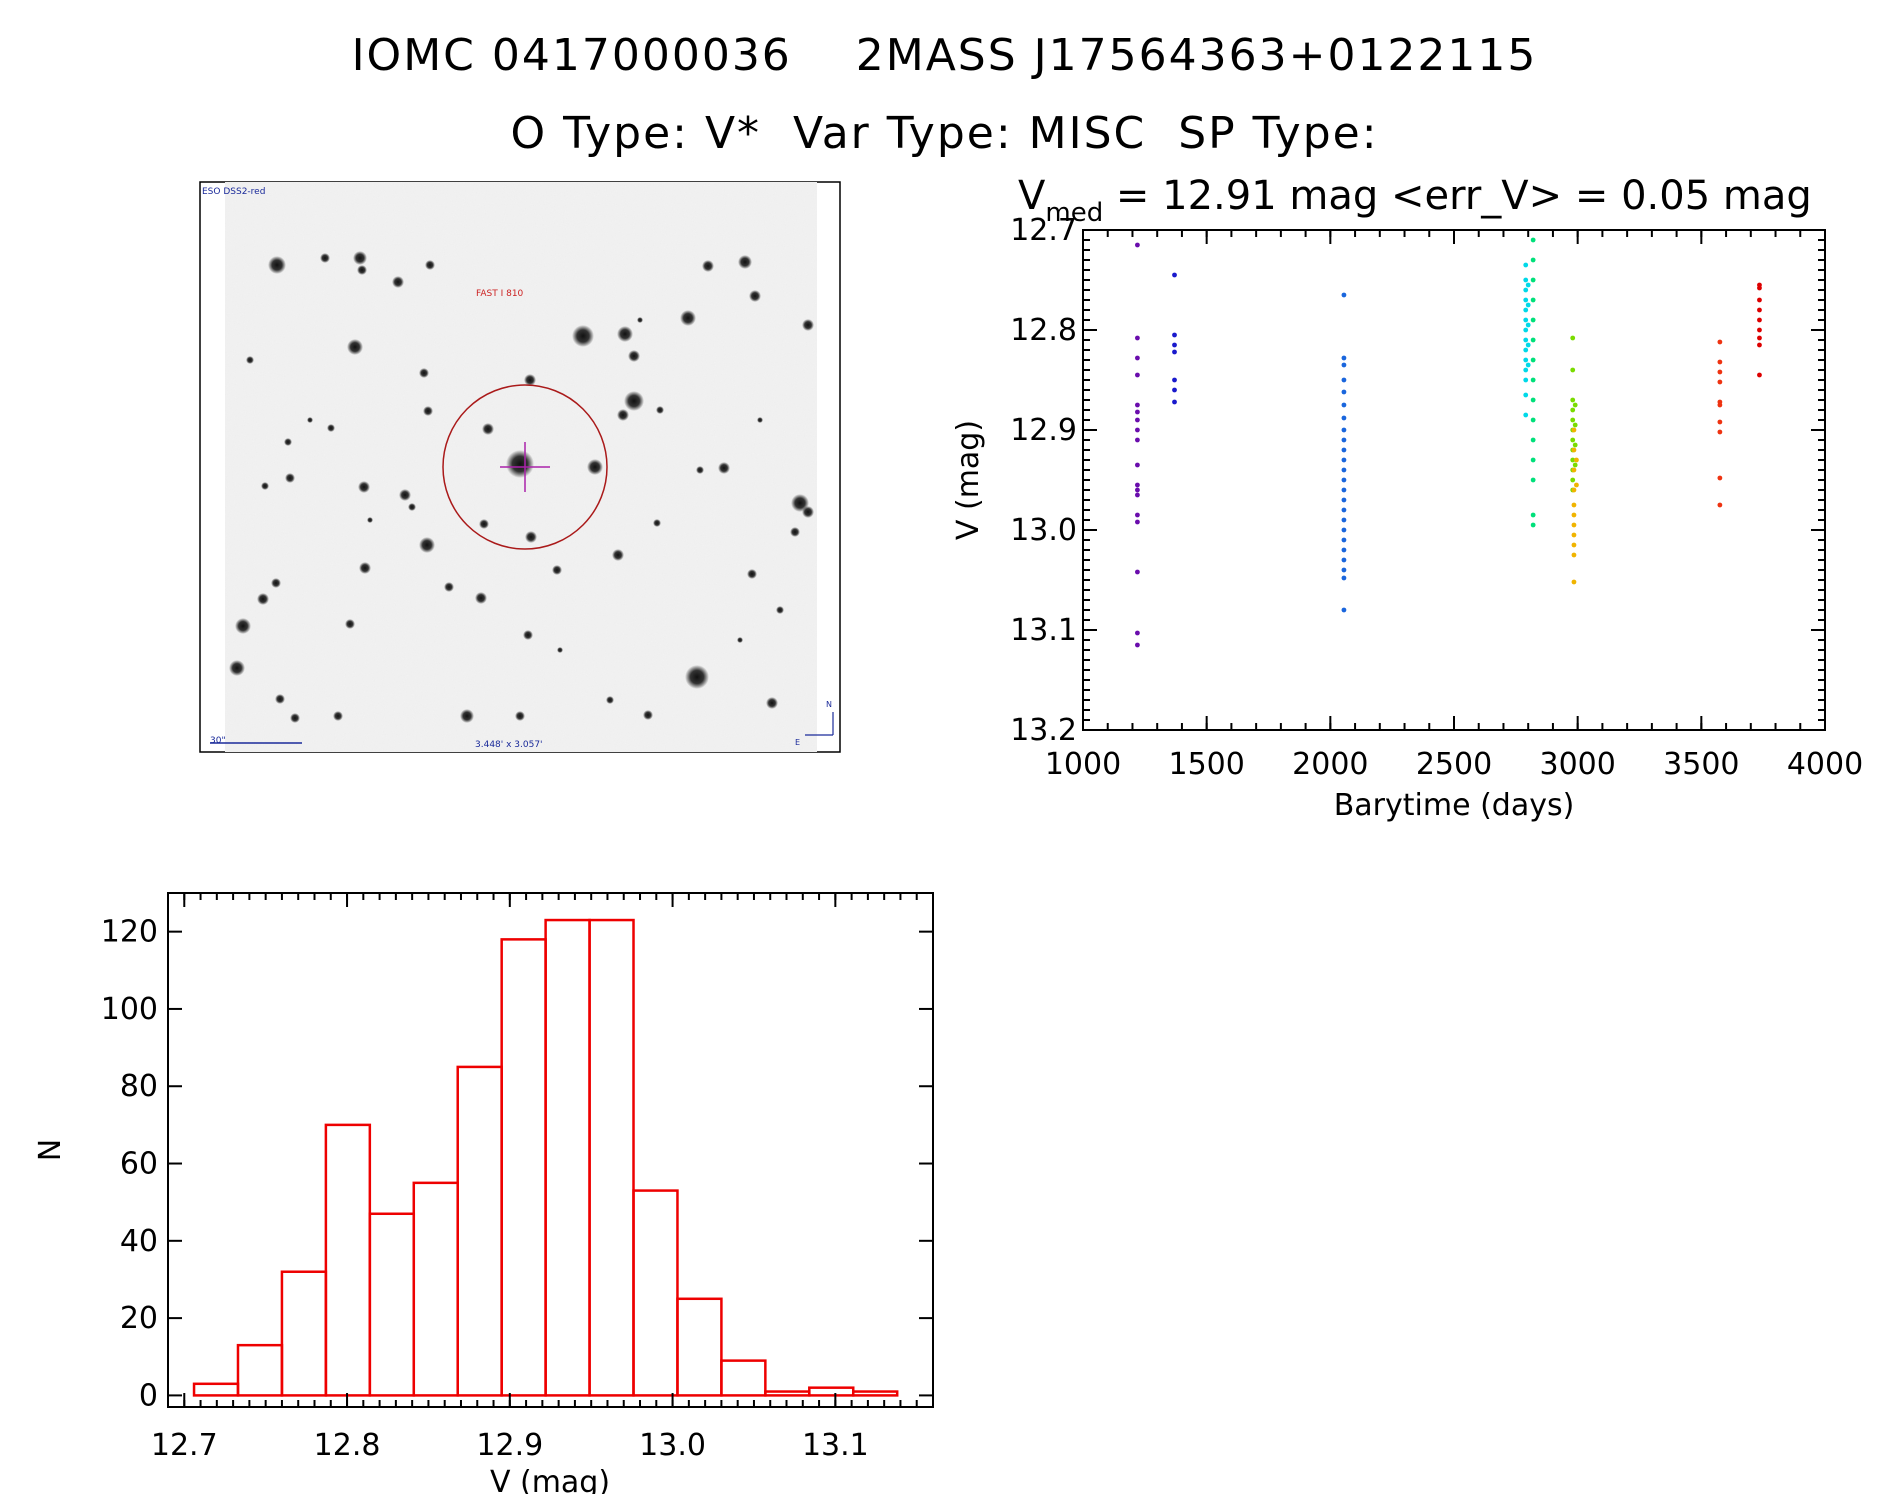  I want to click on x-tick-label: 12.7, so click(184, 1445).